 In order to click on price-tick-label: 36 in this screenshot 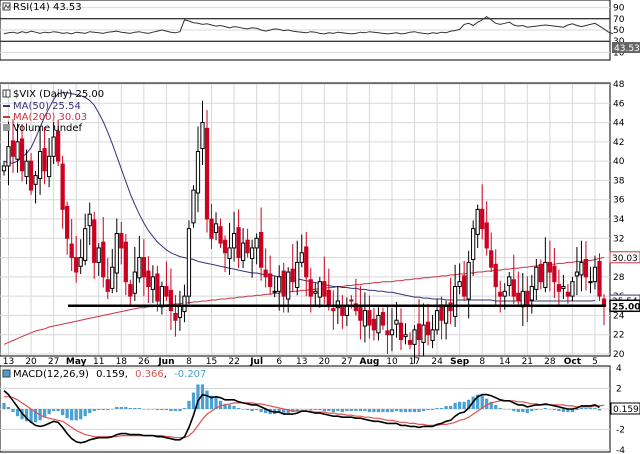, I will do `click(619, 201)`.